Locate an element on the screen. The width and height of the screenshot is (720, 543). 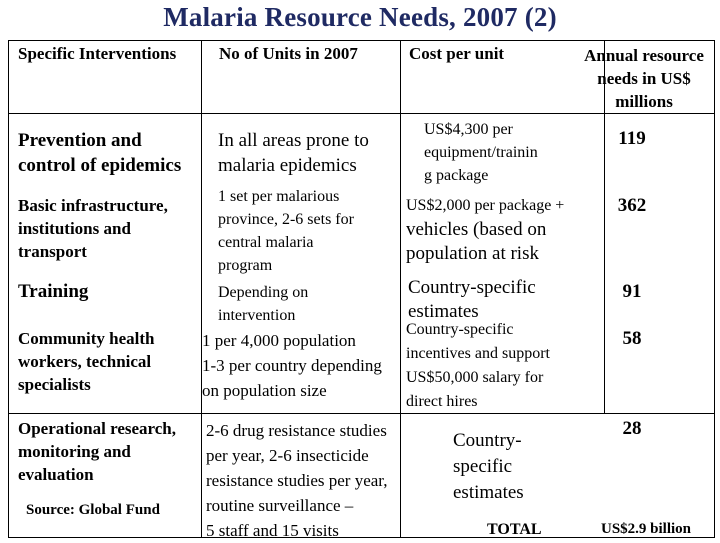
header-specific-interventions: Specific Interventions is located at coordinates (97, 53).